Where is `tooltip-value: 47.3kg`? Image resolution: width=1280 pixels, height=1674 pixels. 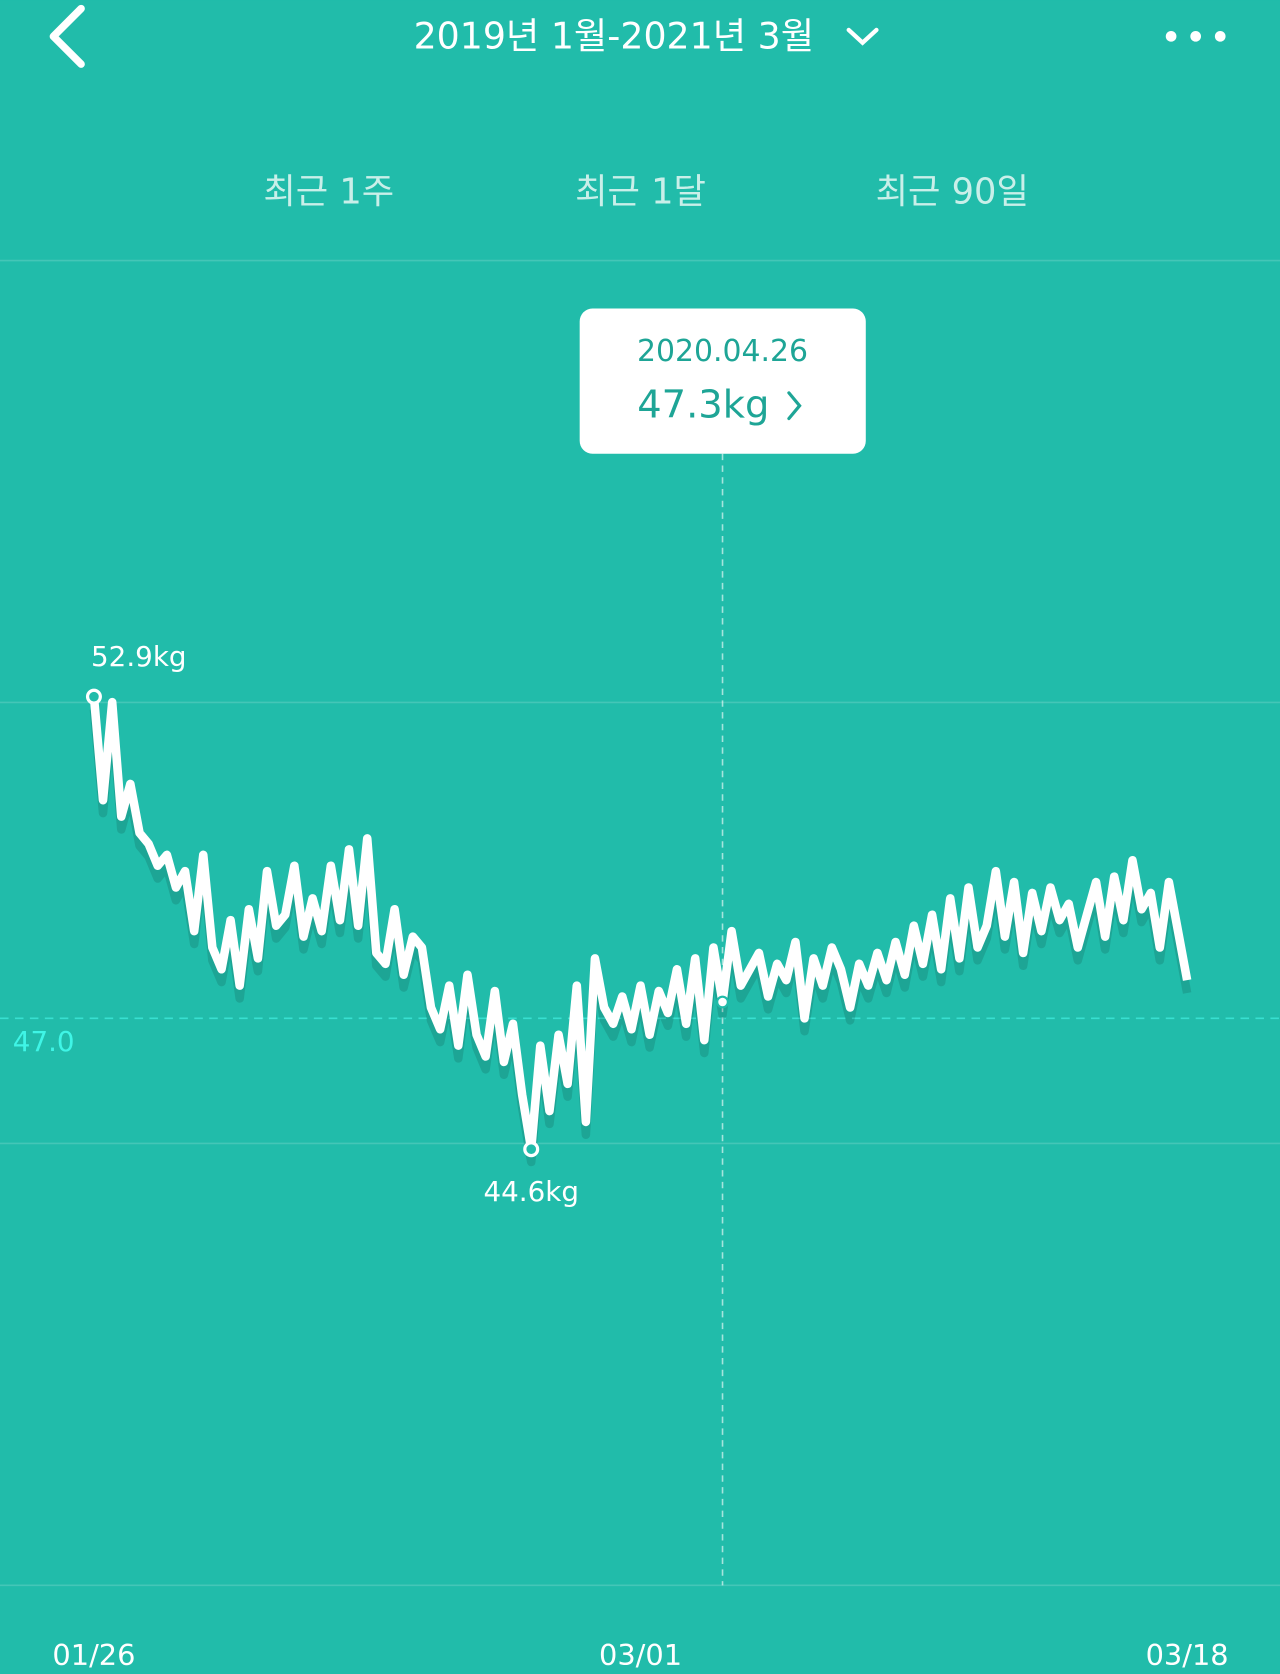
tooltip-value: 47.3kg is located at coordinates (703, 404).